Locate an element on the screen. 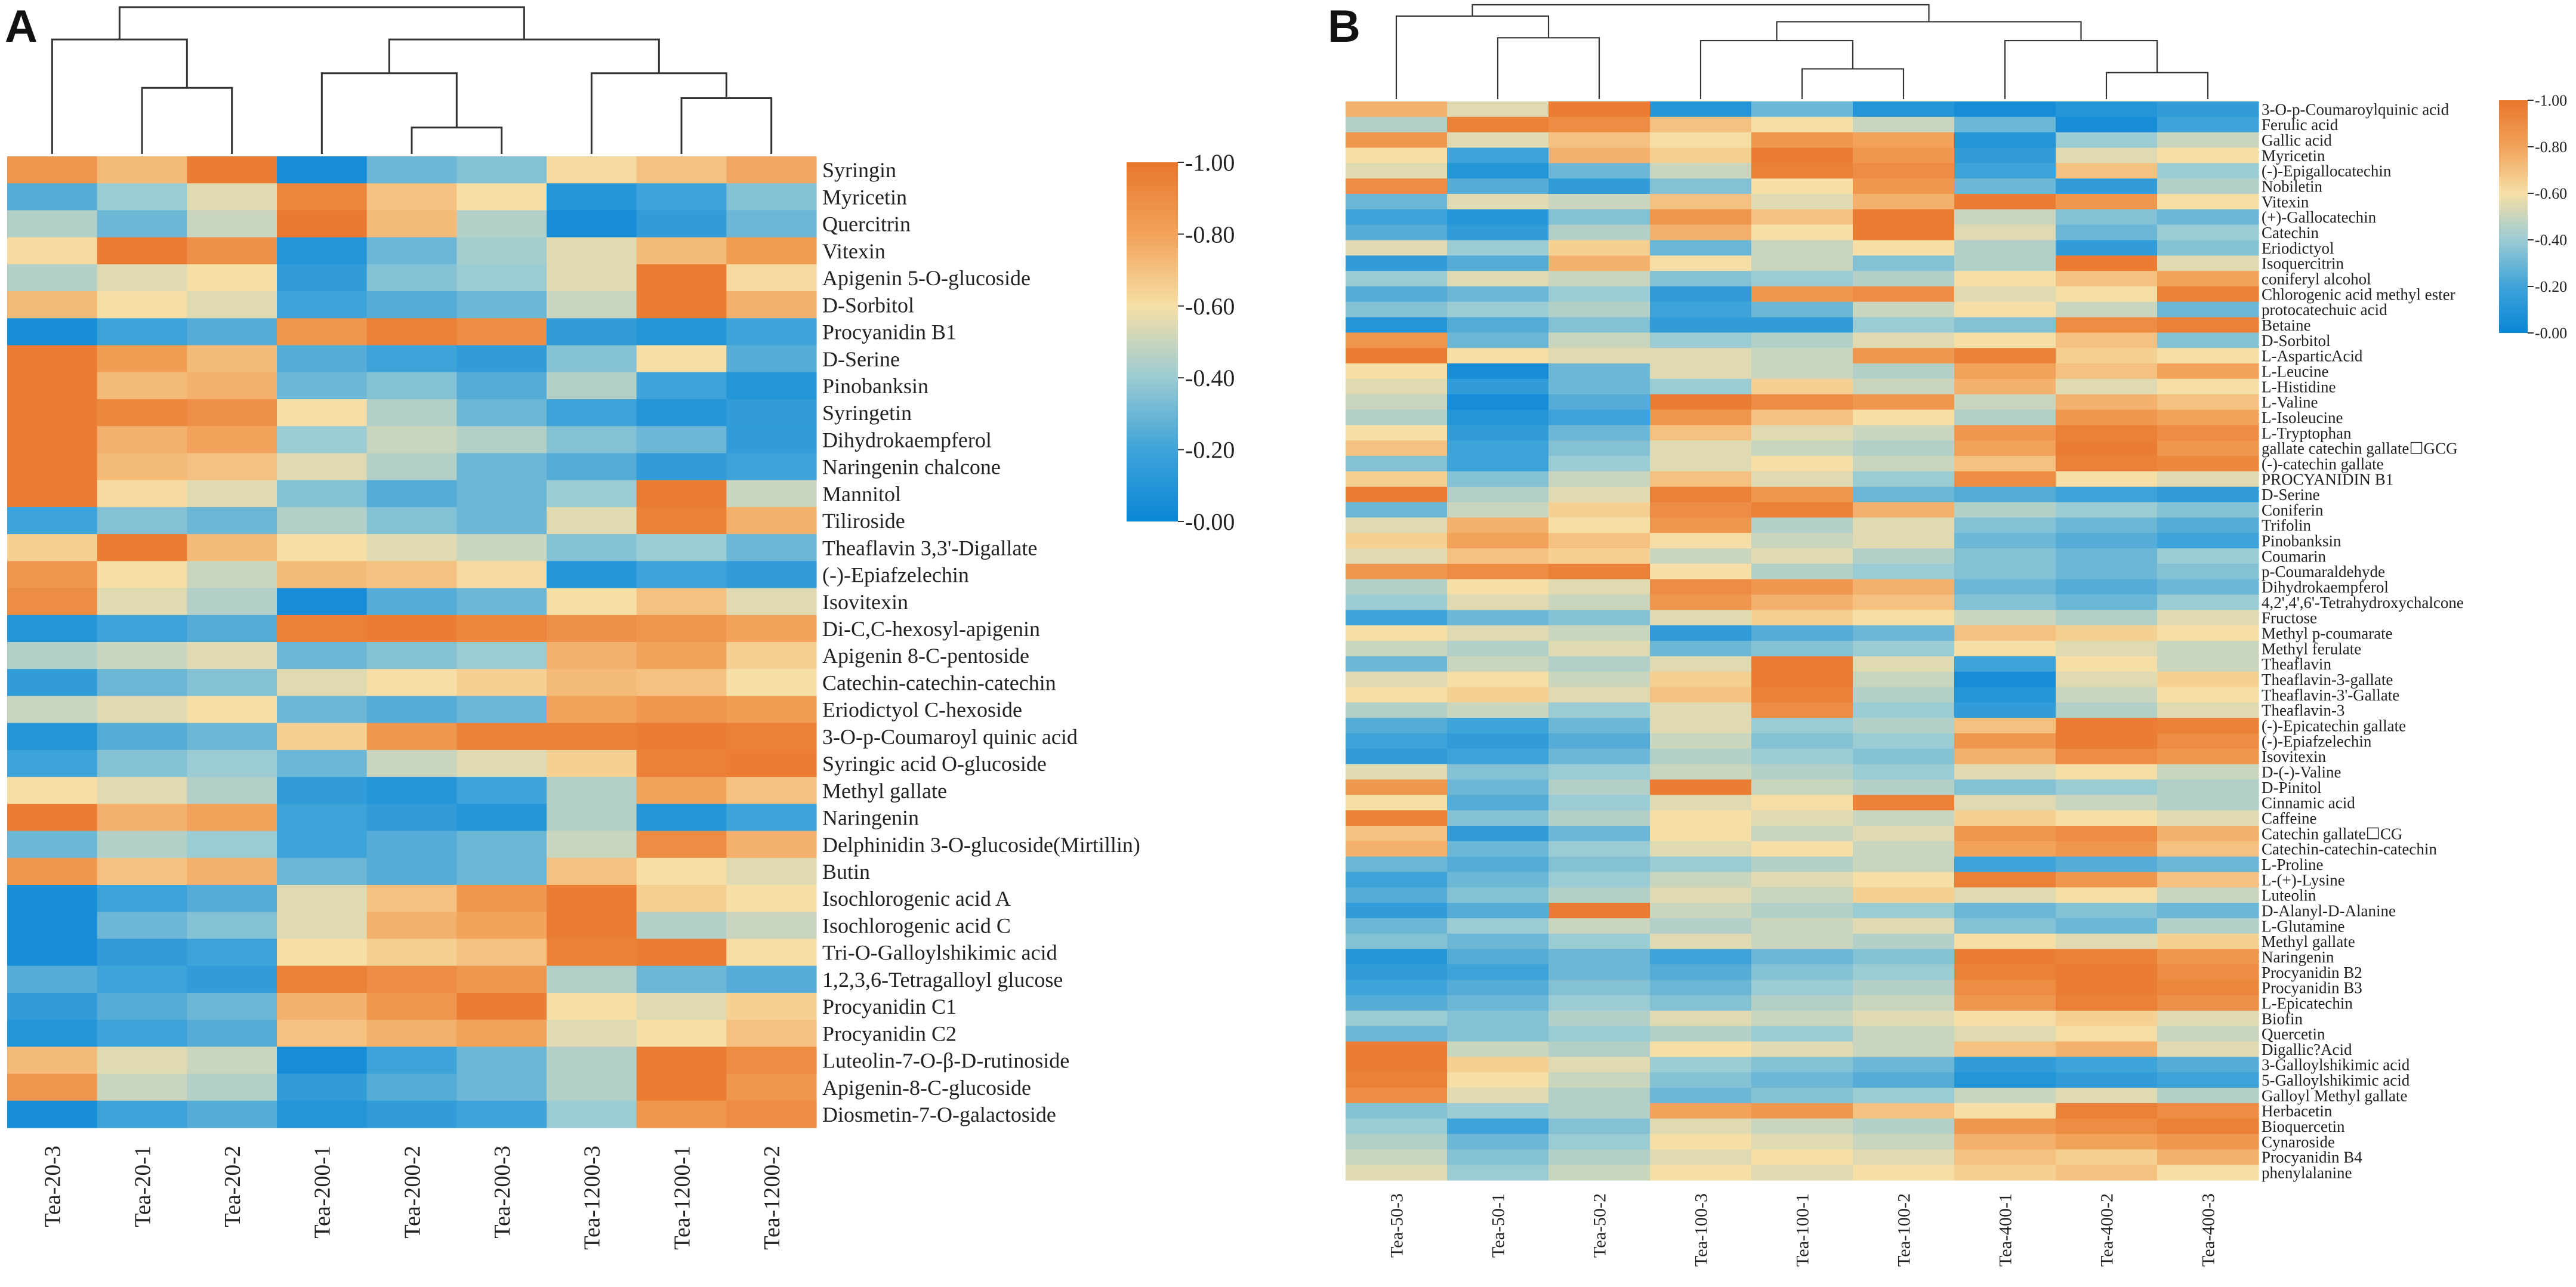  heatmap-a-row-label: Catechin-catechin-catechin is located at coordinates (939, 683).